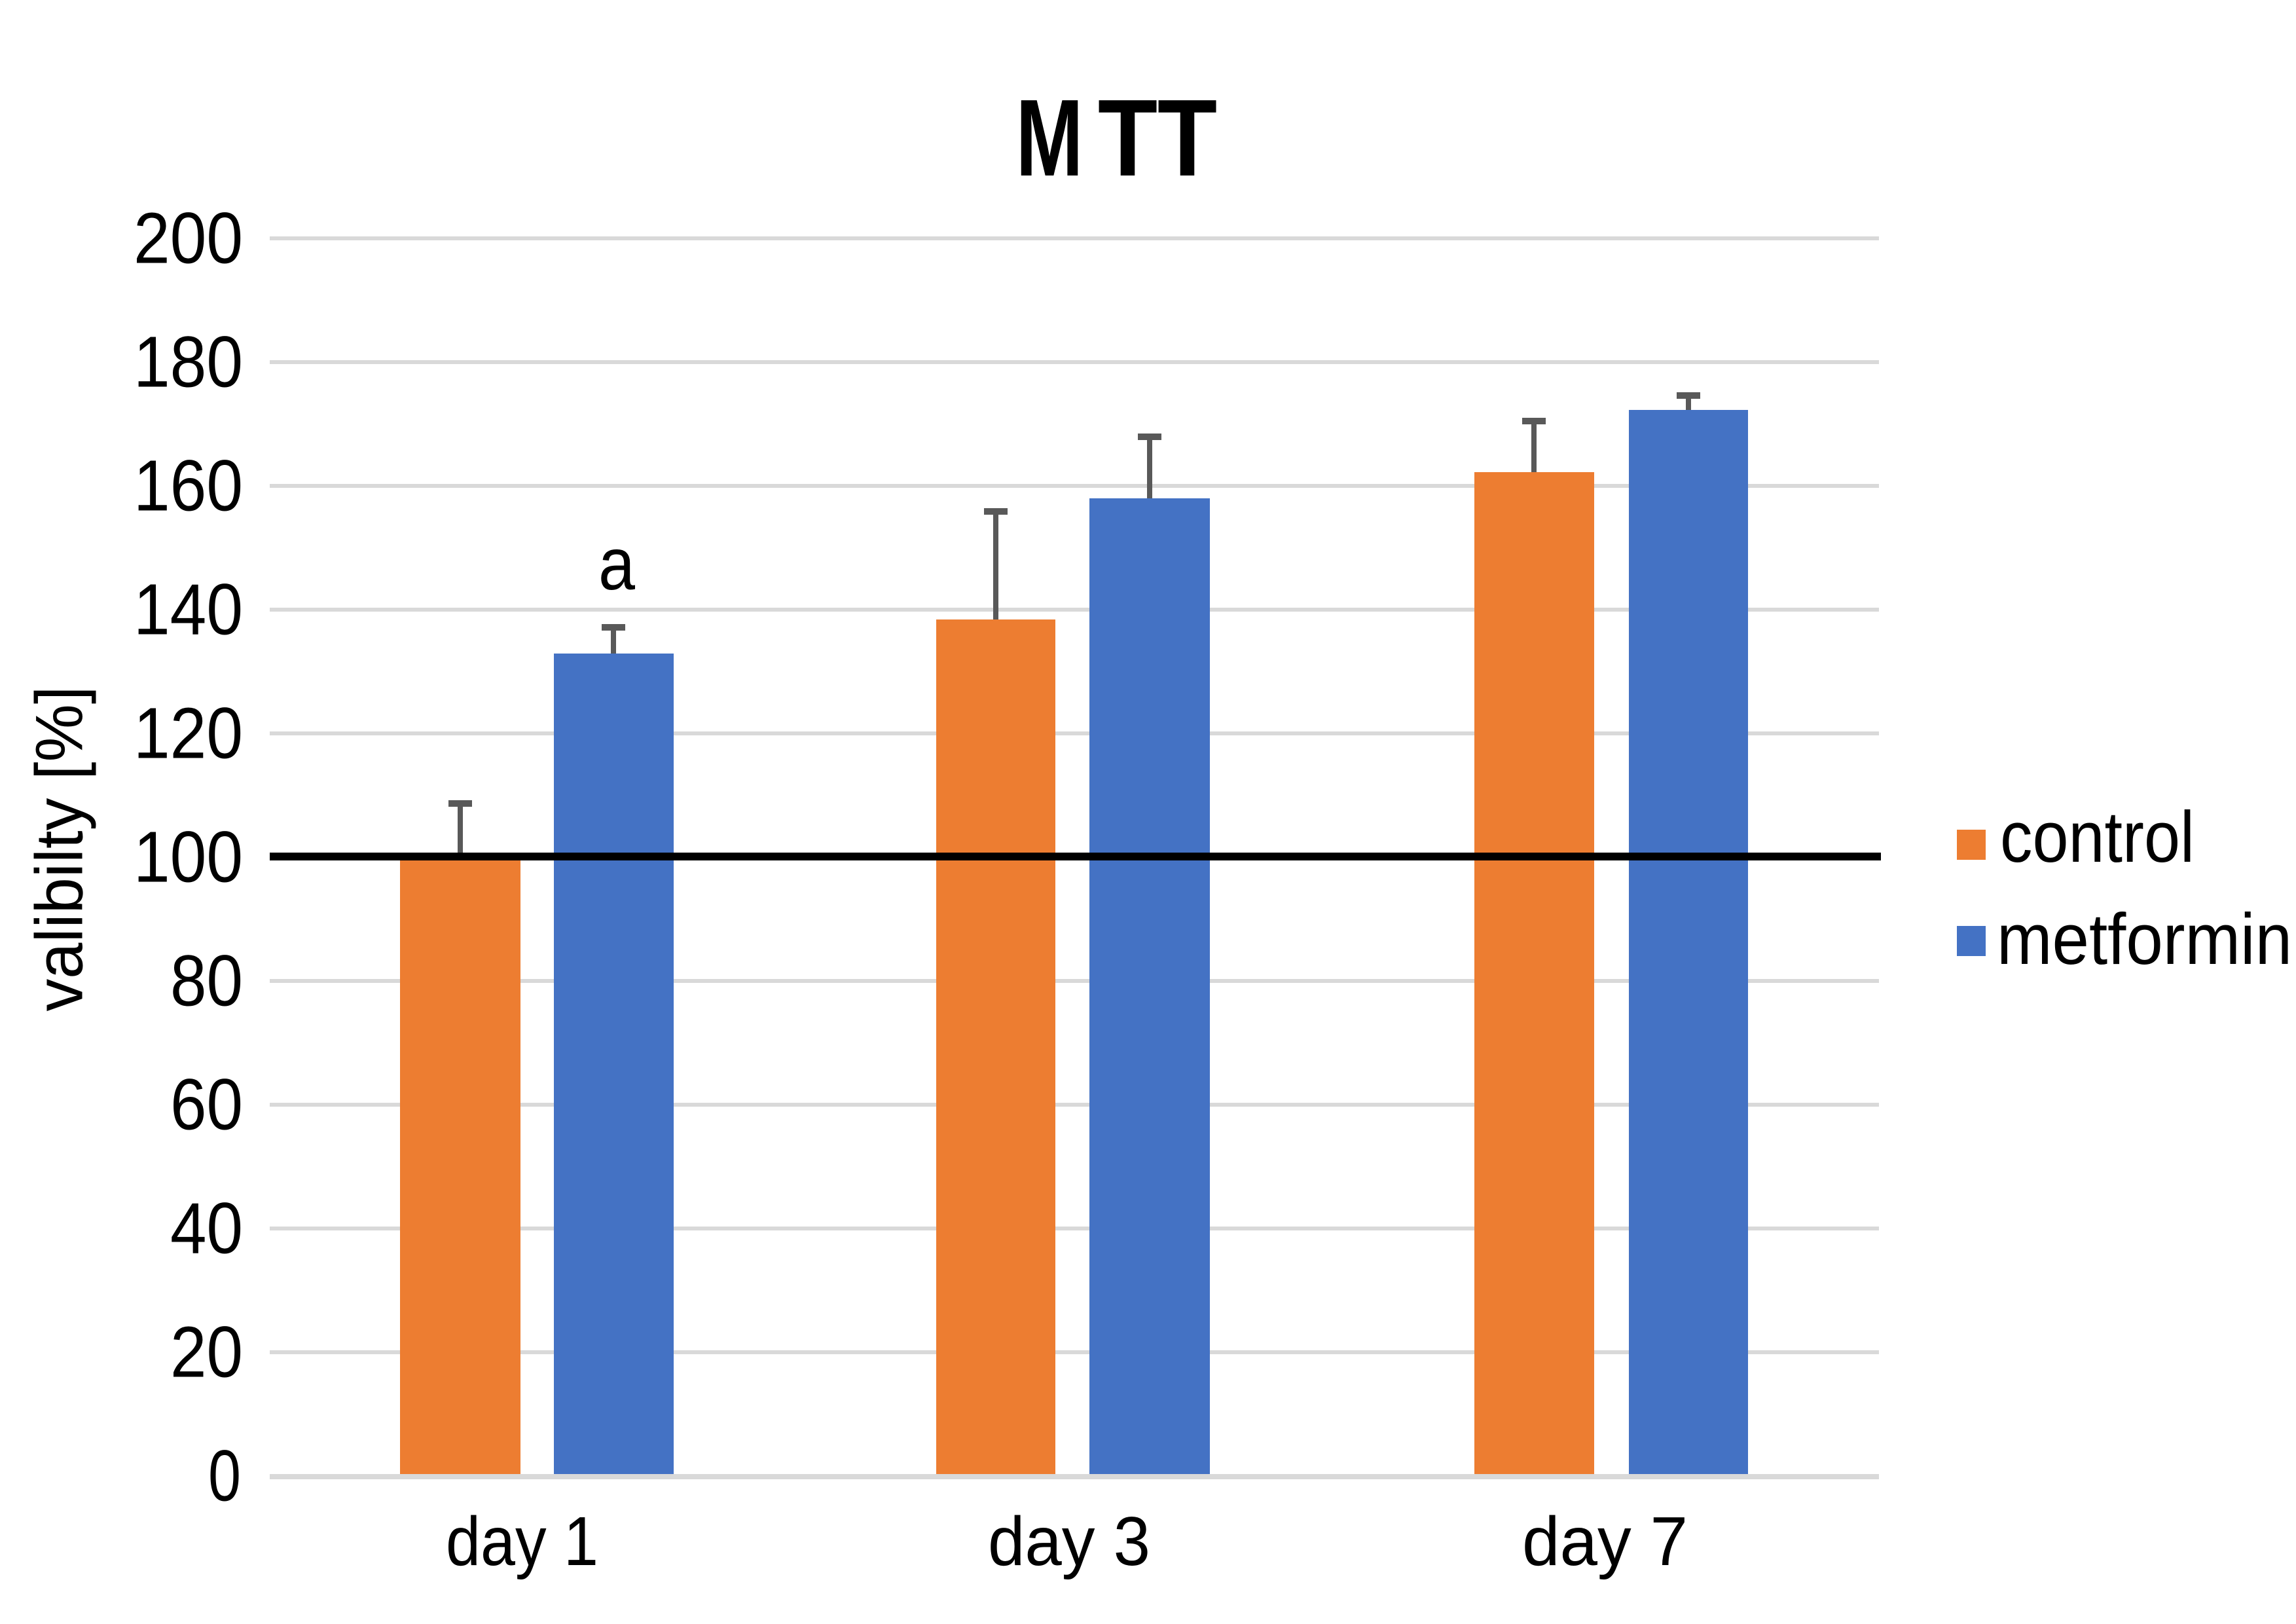 The height and width of the screenshot is (1624, 2296). I want to click on svg-text: day 7, so click(1605, 1541).